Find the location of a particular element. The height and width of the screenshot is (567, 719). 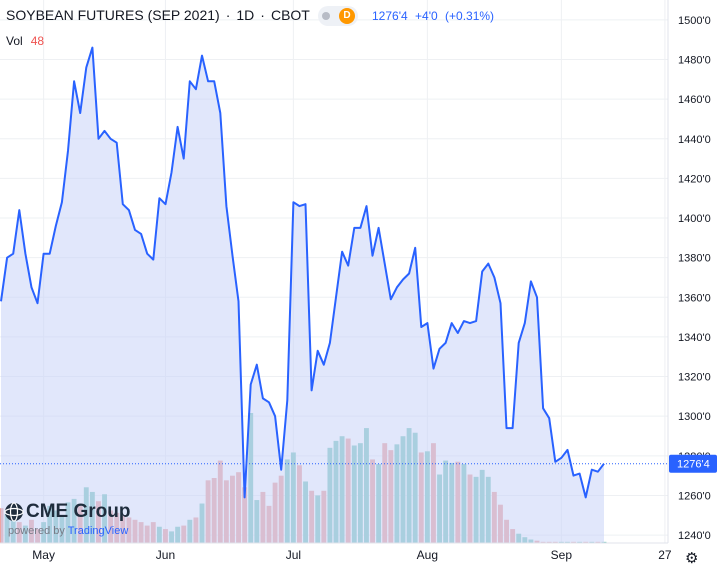

time-tick-label: Sep is located at coordinates (562, 555).